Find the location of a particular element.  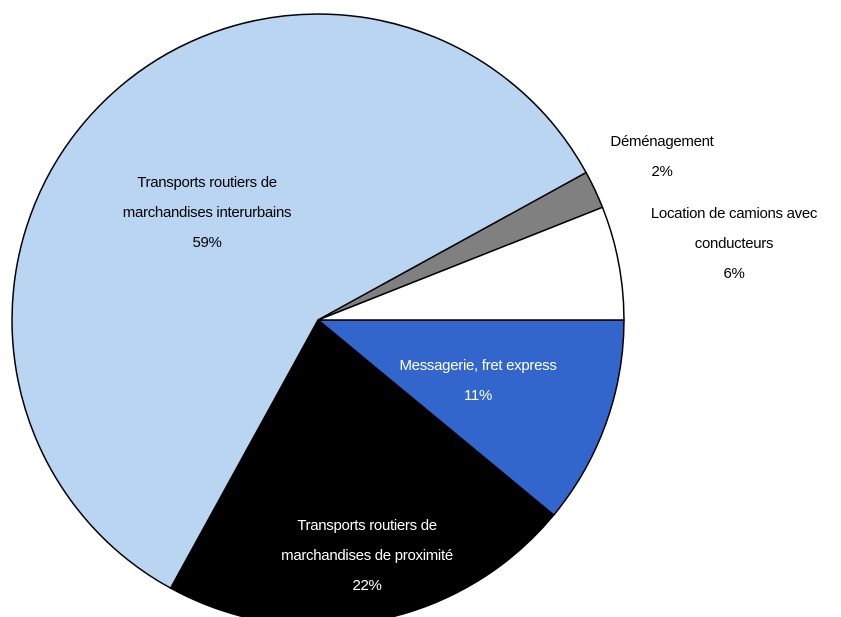

value-label: 22% is located at coordinates (367, 585).